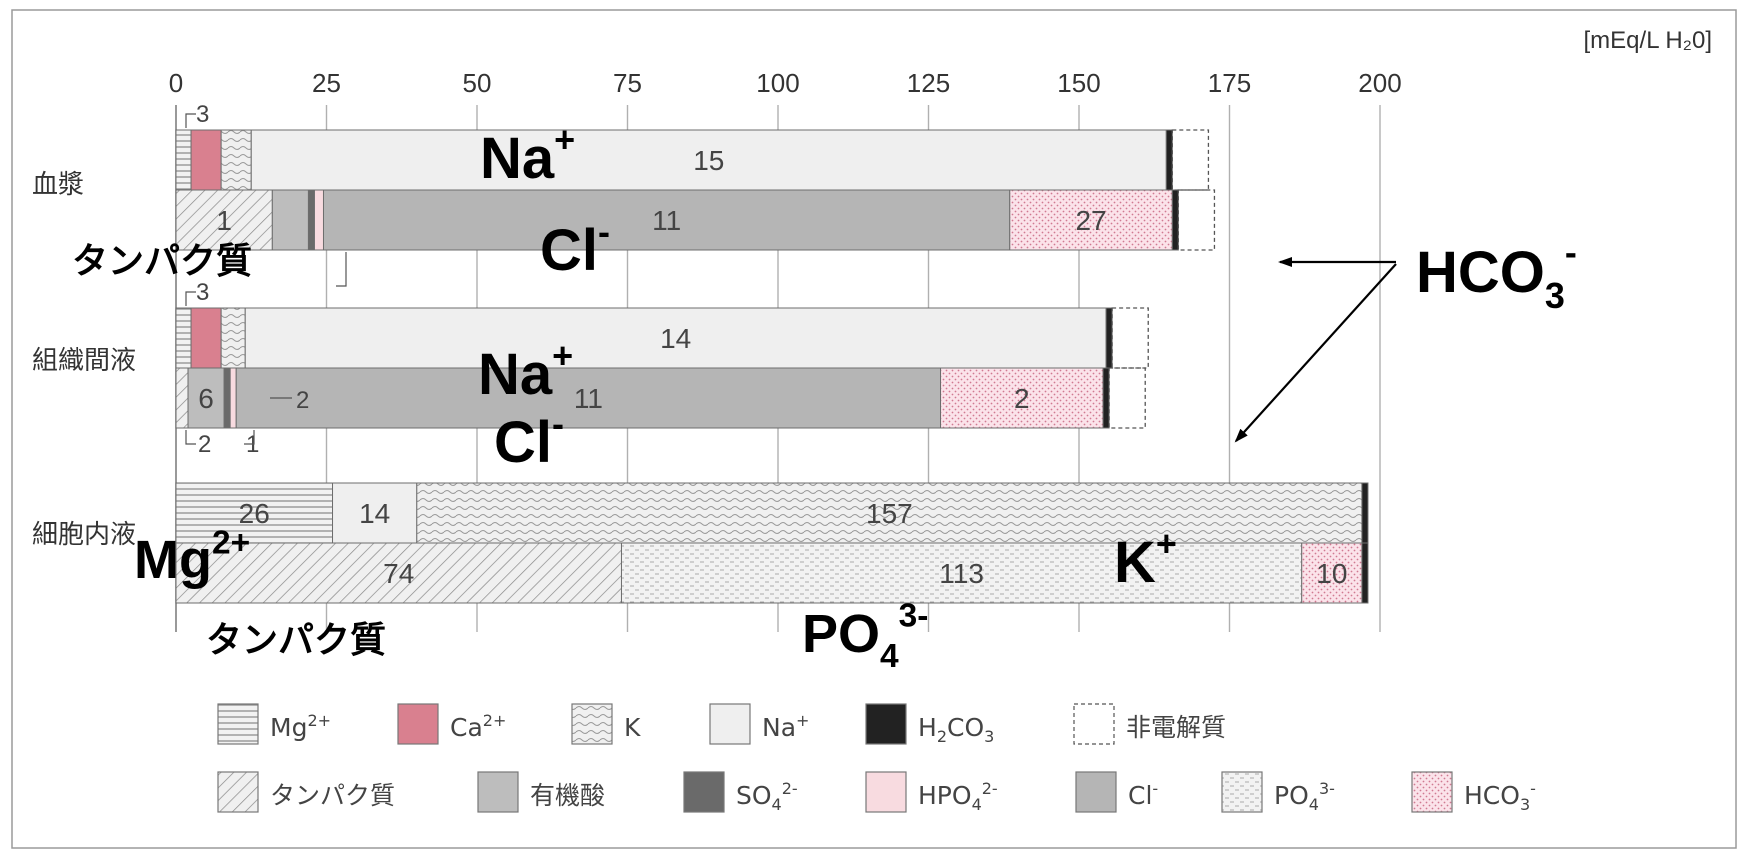 The image size is (1748, 858). Describe the element at coordinates (886, 724) in the screenshot. I see `legend-swatch-H2CO3` at that location.